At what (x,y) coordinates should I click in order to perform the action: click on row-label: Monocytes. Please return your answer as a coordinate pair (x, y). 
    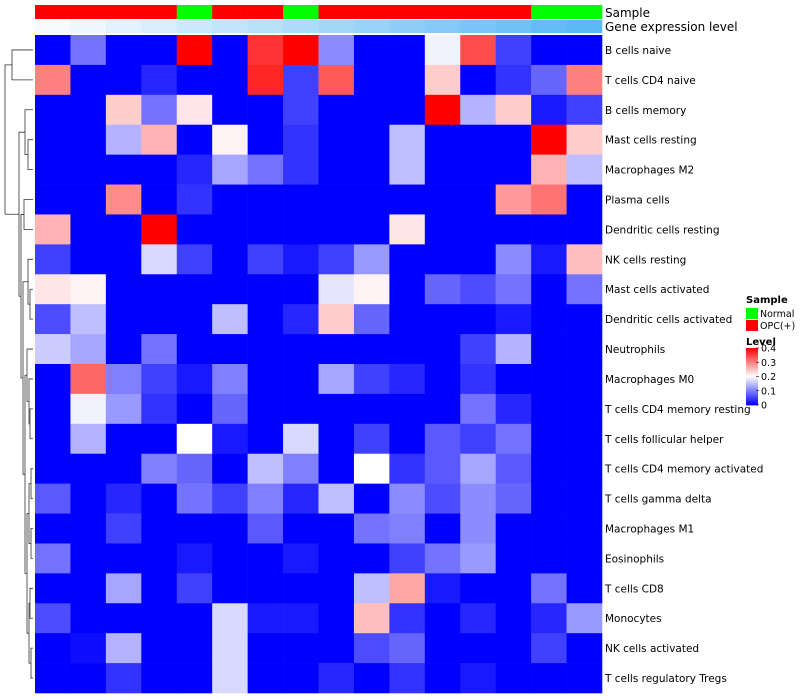
    Looking at the image, I should click on (633, 619).